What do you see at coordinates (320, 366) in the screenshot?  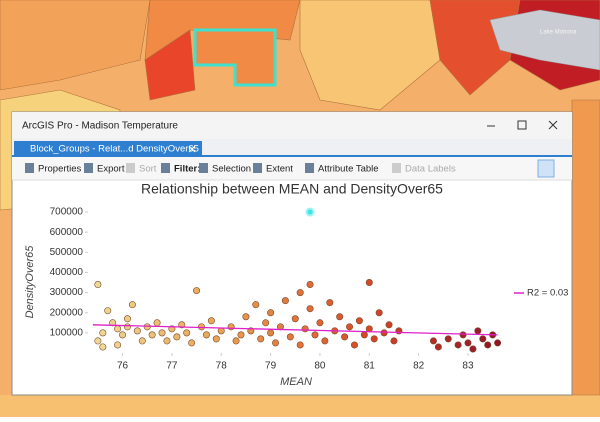 I see `x-tick-label: 80` at bounding box center [320, 366].